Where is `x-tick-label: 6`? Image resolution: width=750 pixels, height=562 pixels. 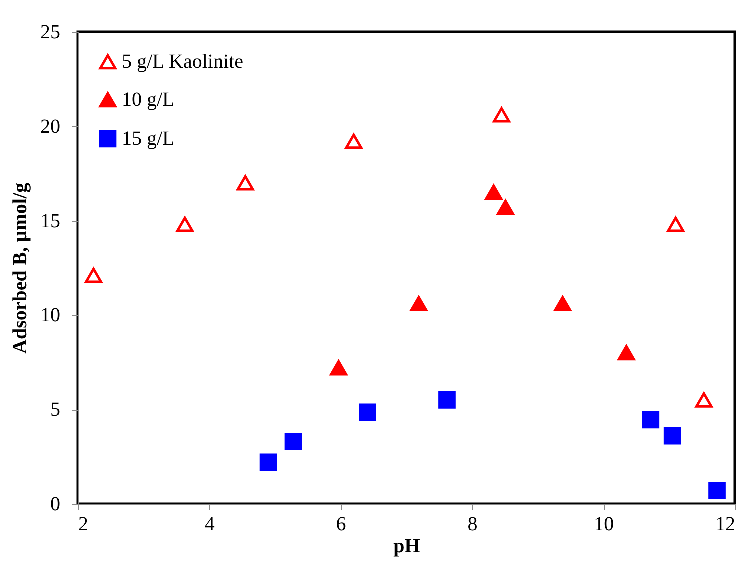 x-tick-label: 6 is located at coordinates (341, 525).